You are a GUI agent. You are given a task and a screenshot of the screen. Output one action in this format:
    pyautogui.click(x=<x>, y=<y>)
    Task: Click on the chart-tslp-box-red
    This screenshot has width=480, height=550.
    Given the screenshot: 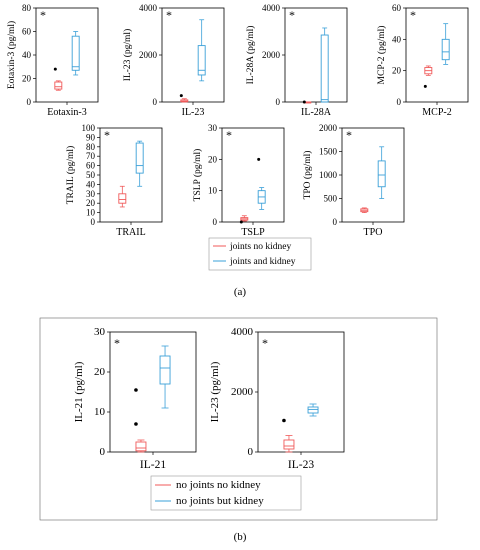 What is the action you would take?
    pyautogui.click(x=244, y=219)
    